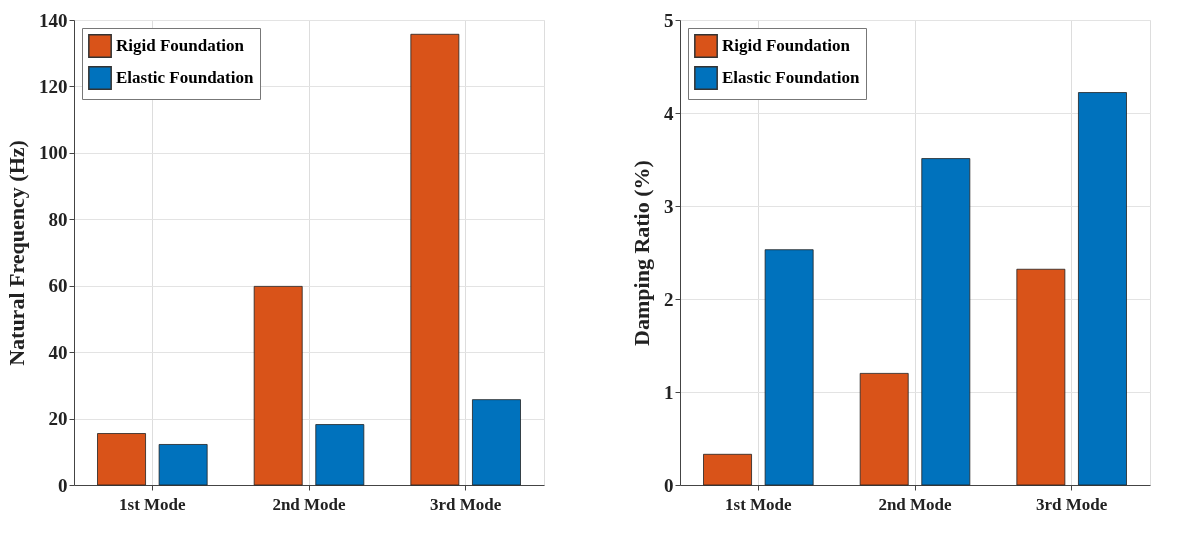 This screenshot has width=1197, height=533. I want to click on y-tick-label: 60, so click(58, 286).